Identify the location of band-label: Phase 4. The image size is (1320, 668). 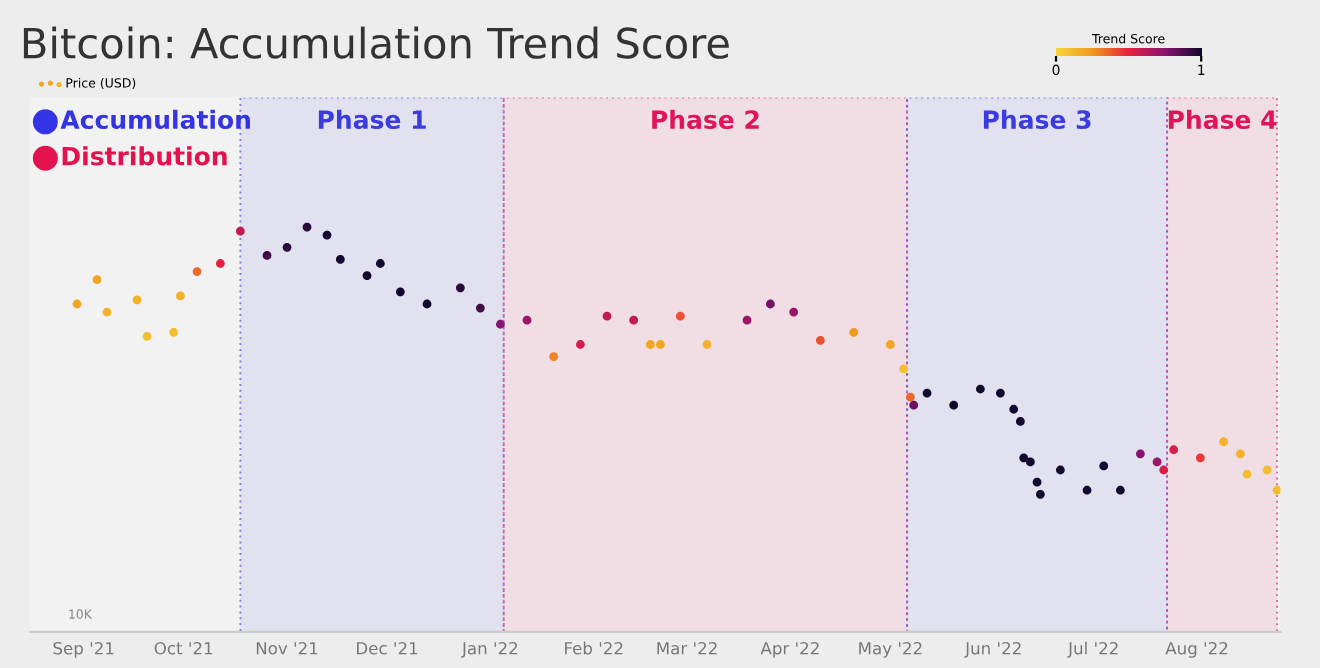
(1222, 119).